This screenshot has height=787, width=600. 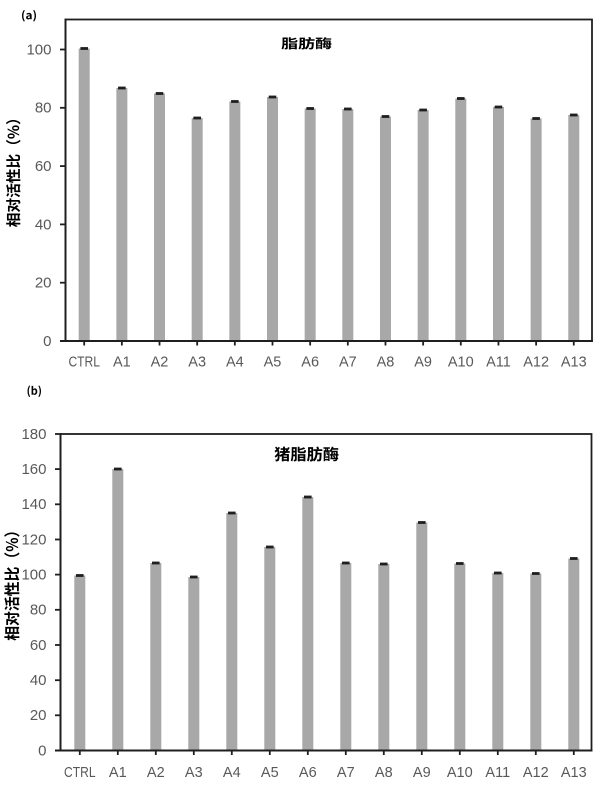 What do you see at coordinates (33, 434) in the screenshot?
I see `svg-text: 180` at bounding box center [33, 434].